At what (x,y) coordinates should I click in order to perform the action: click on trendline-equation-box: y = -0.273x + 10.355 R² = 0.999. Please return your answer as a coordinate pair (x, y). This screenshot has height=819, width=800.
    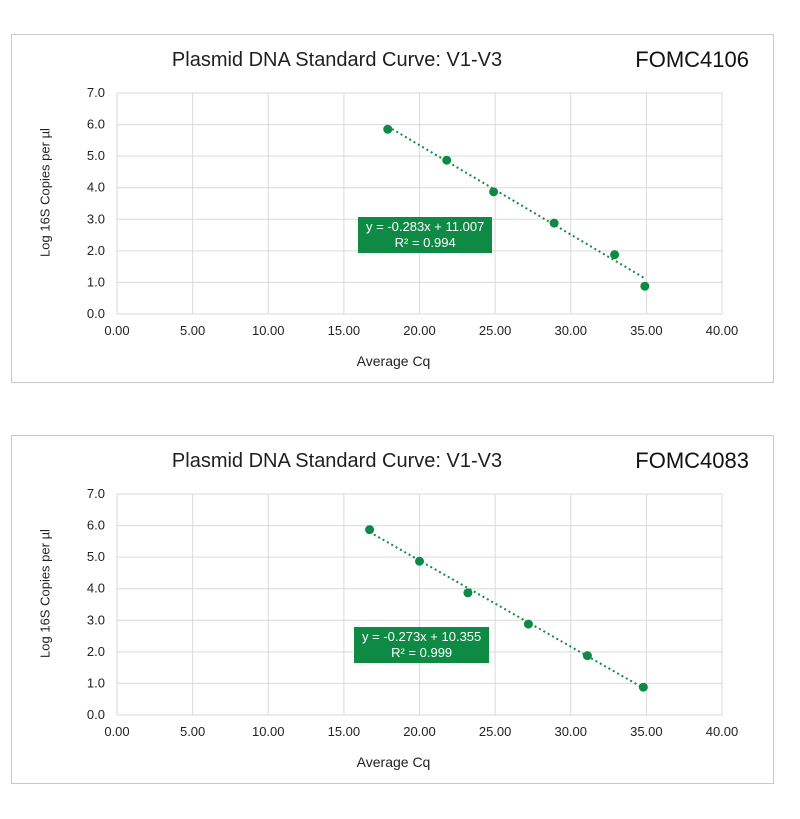
    Looking at the image, I should click on (422, 645).